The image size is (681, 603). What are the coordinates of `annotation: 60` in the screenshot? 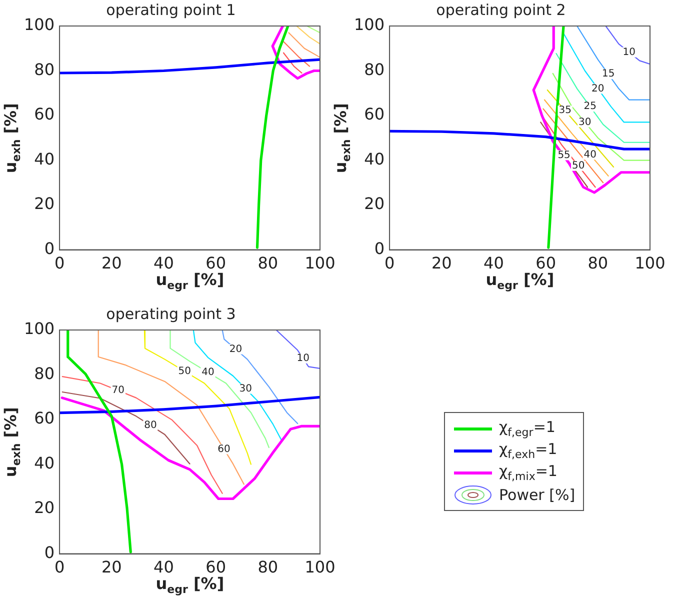 It's located at (224, 449).